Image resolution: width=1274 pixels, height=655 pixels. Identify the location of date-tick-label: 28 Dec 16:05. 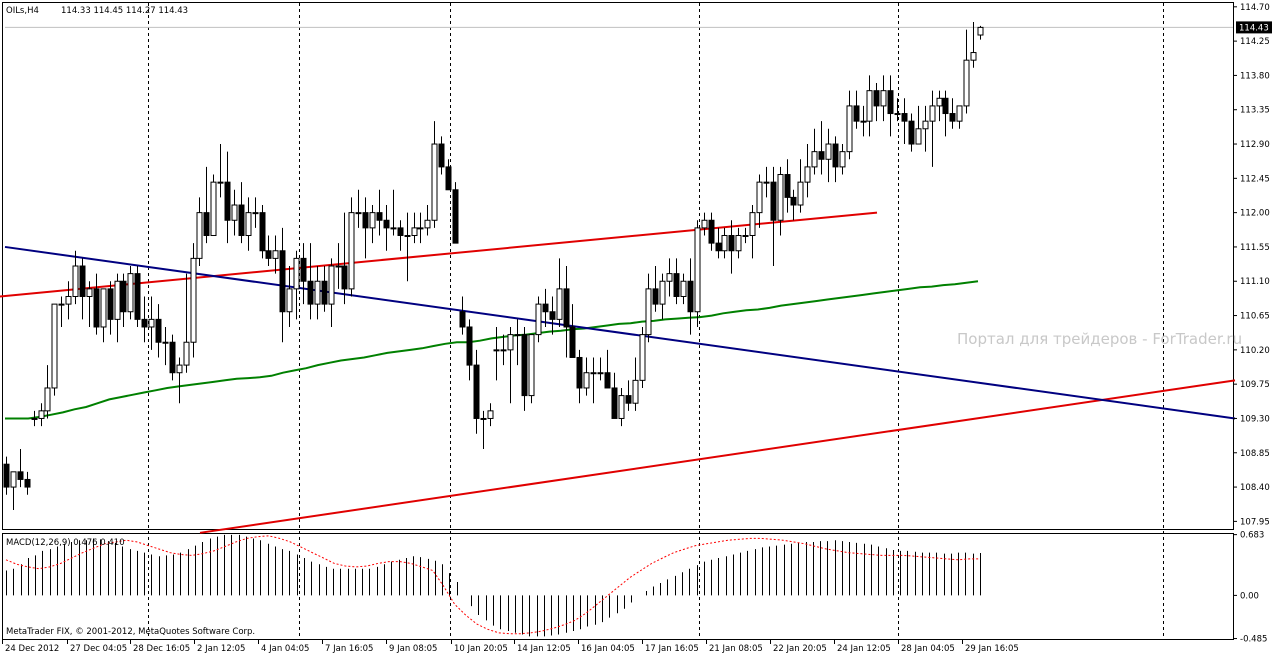
(161, 649).